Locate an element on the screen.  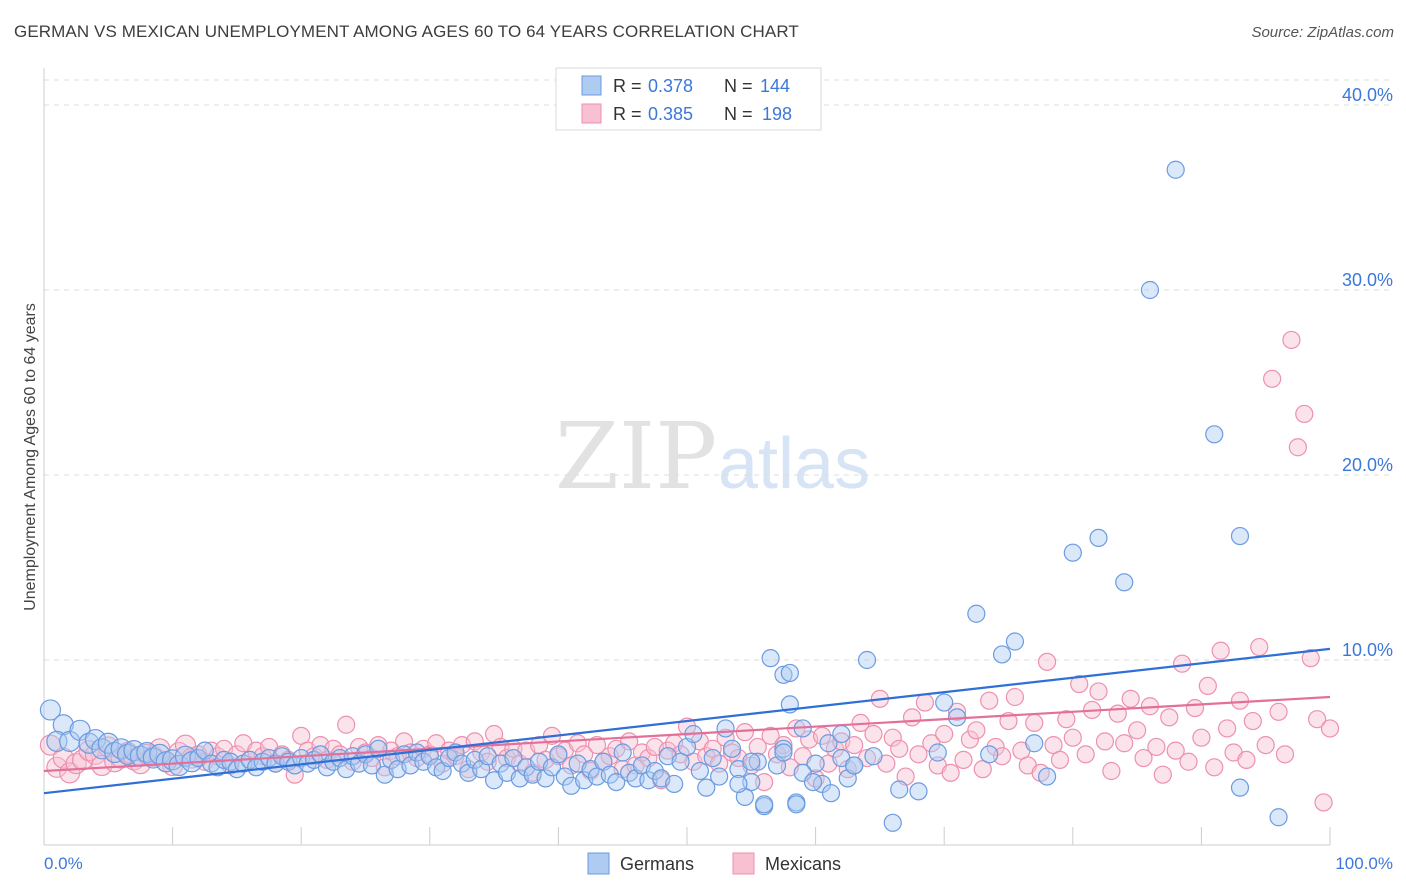
stats-r-value-germans: 0.378 is located at coordinates (670, 86).